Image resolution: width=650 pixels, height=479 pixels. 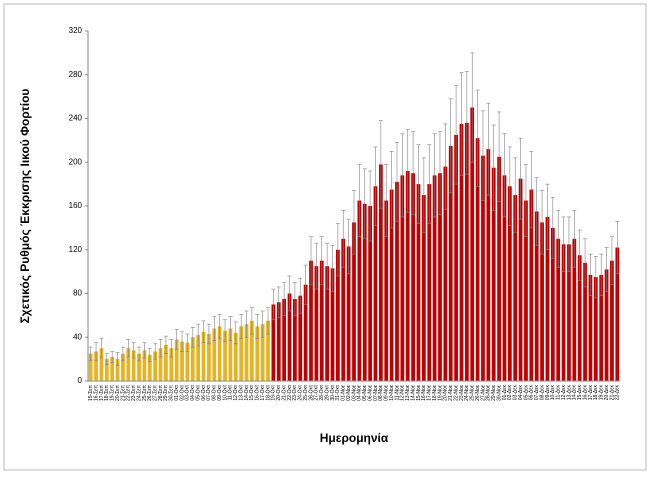 I want to click on x-tick-label: 03-Νοε, so click(x=354, y=392).